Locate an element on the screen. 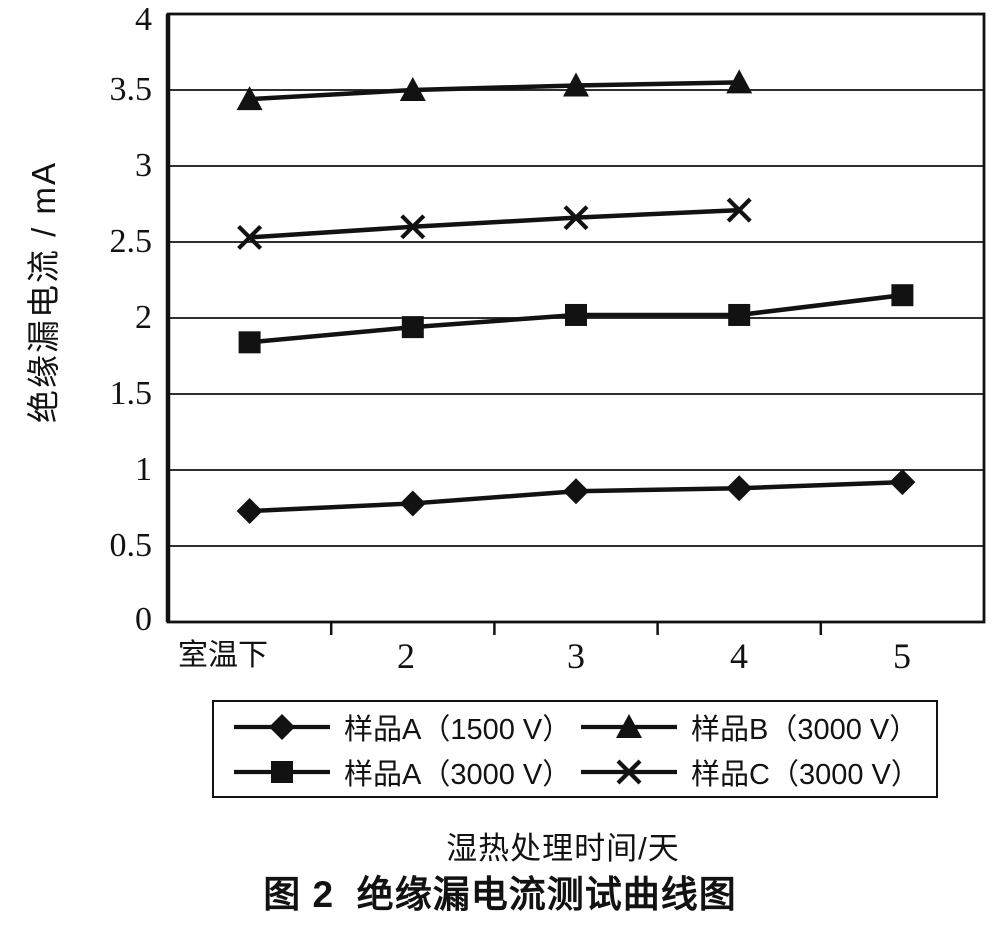 The image size is (999, 931). legend-entry: 样品C（3000 V） is located at coordinates (752, 772).